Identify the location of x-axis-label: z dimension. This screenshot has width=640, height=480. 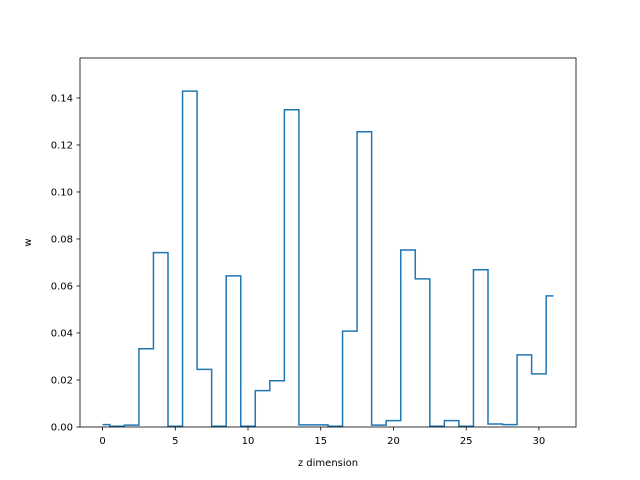
(328, 463).